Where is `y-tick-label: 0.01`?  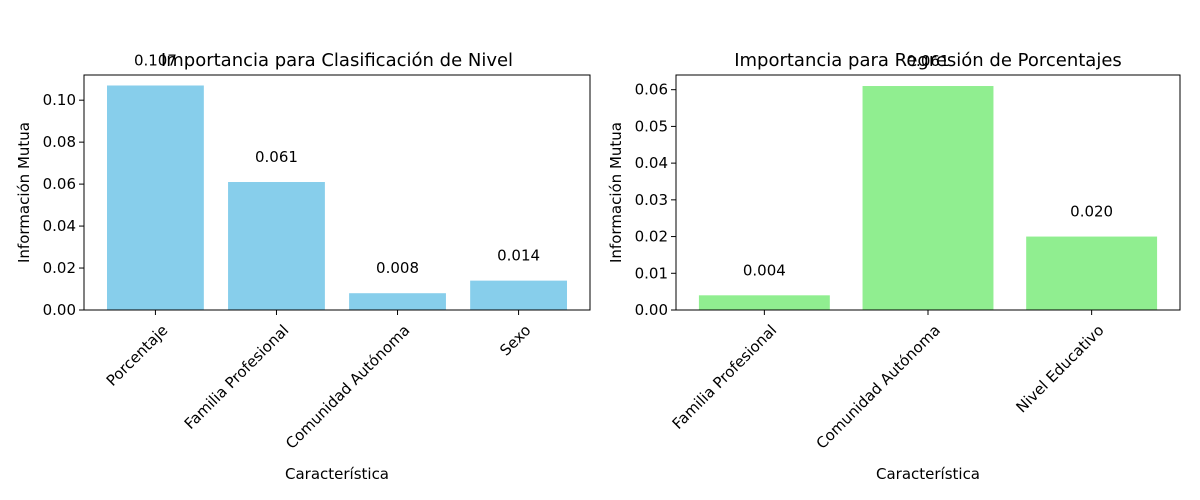
y-tick-label: 0.01 is located at coordinates (651, 273).